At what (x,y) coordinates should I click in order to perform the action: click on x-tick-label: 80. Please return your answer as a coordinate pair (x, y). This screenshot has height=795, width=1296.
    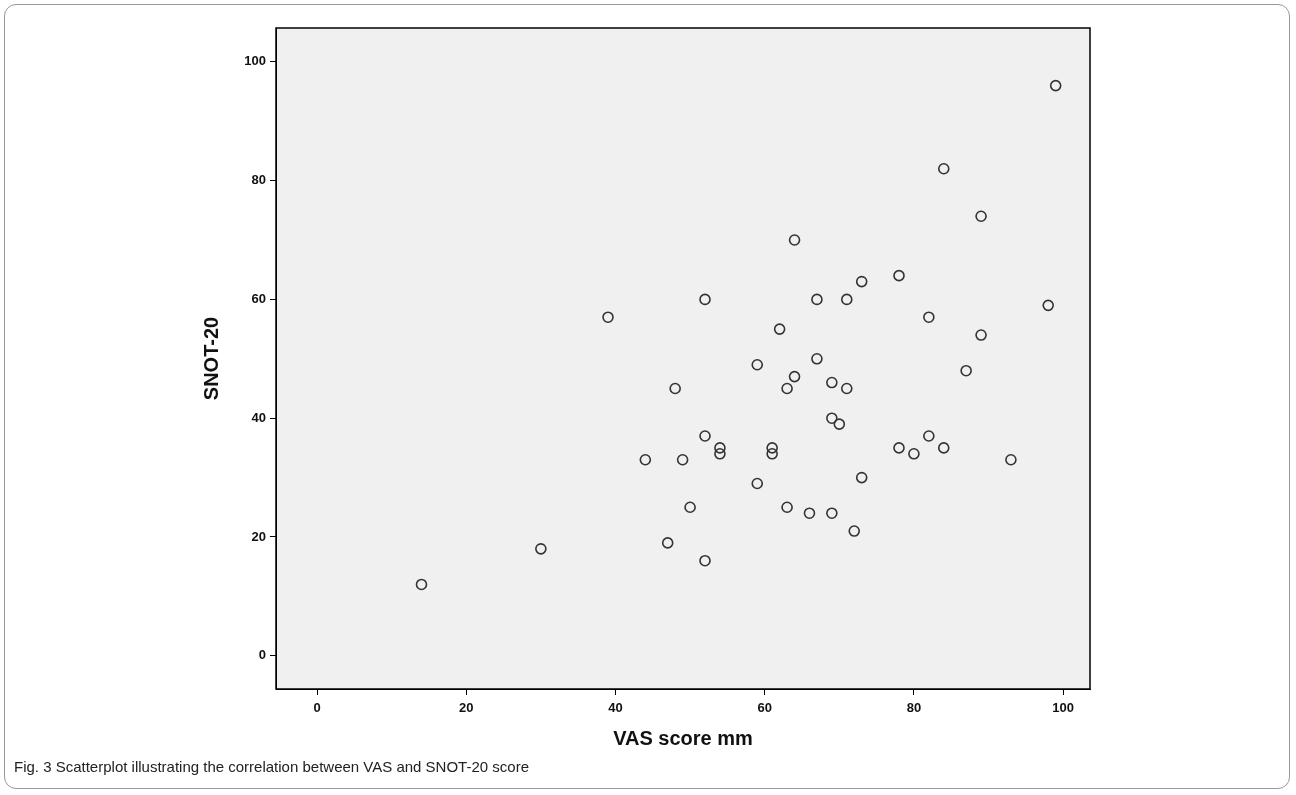
    Looking at the image, I should click on (914, 708).